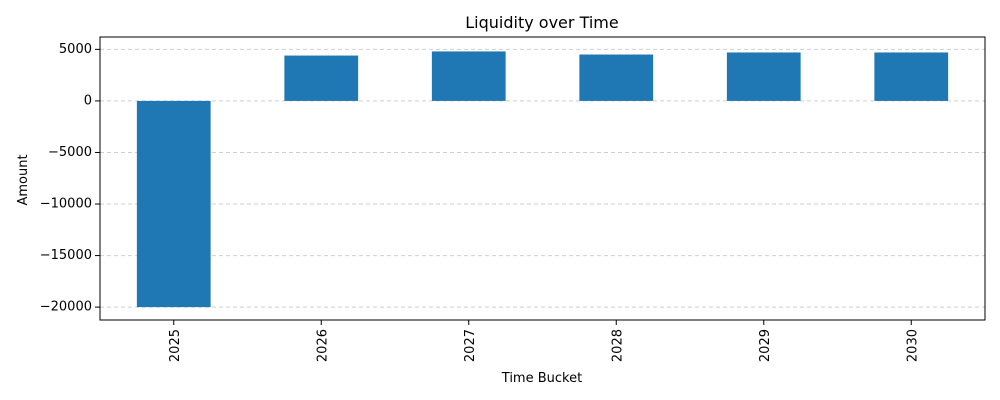 Image resolution: width=1000 pixels, height=400 pixels. What do you see at coordinates (173, 204) in the screenshot?
I see `bar-2025` at bounding box center [173, 204].